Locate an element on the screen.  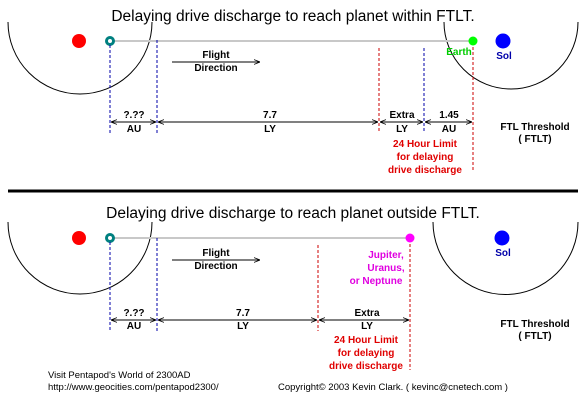
outer-planet is located at coordinates (410, 238).